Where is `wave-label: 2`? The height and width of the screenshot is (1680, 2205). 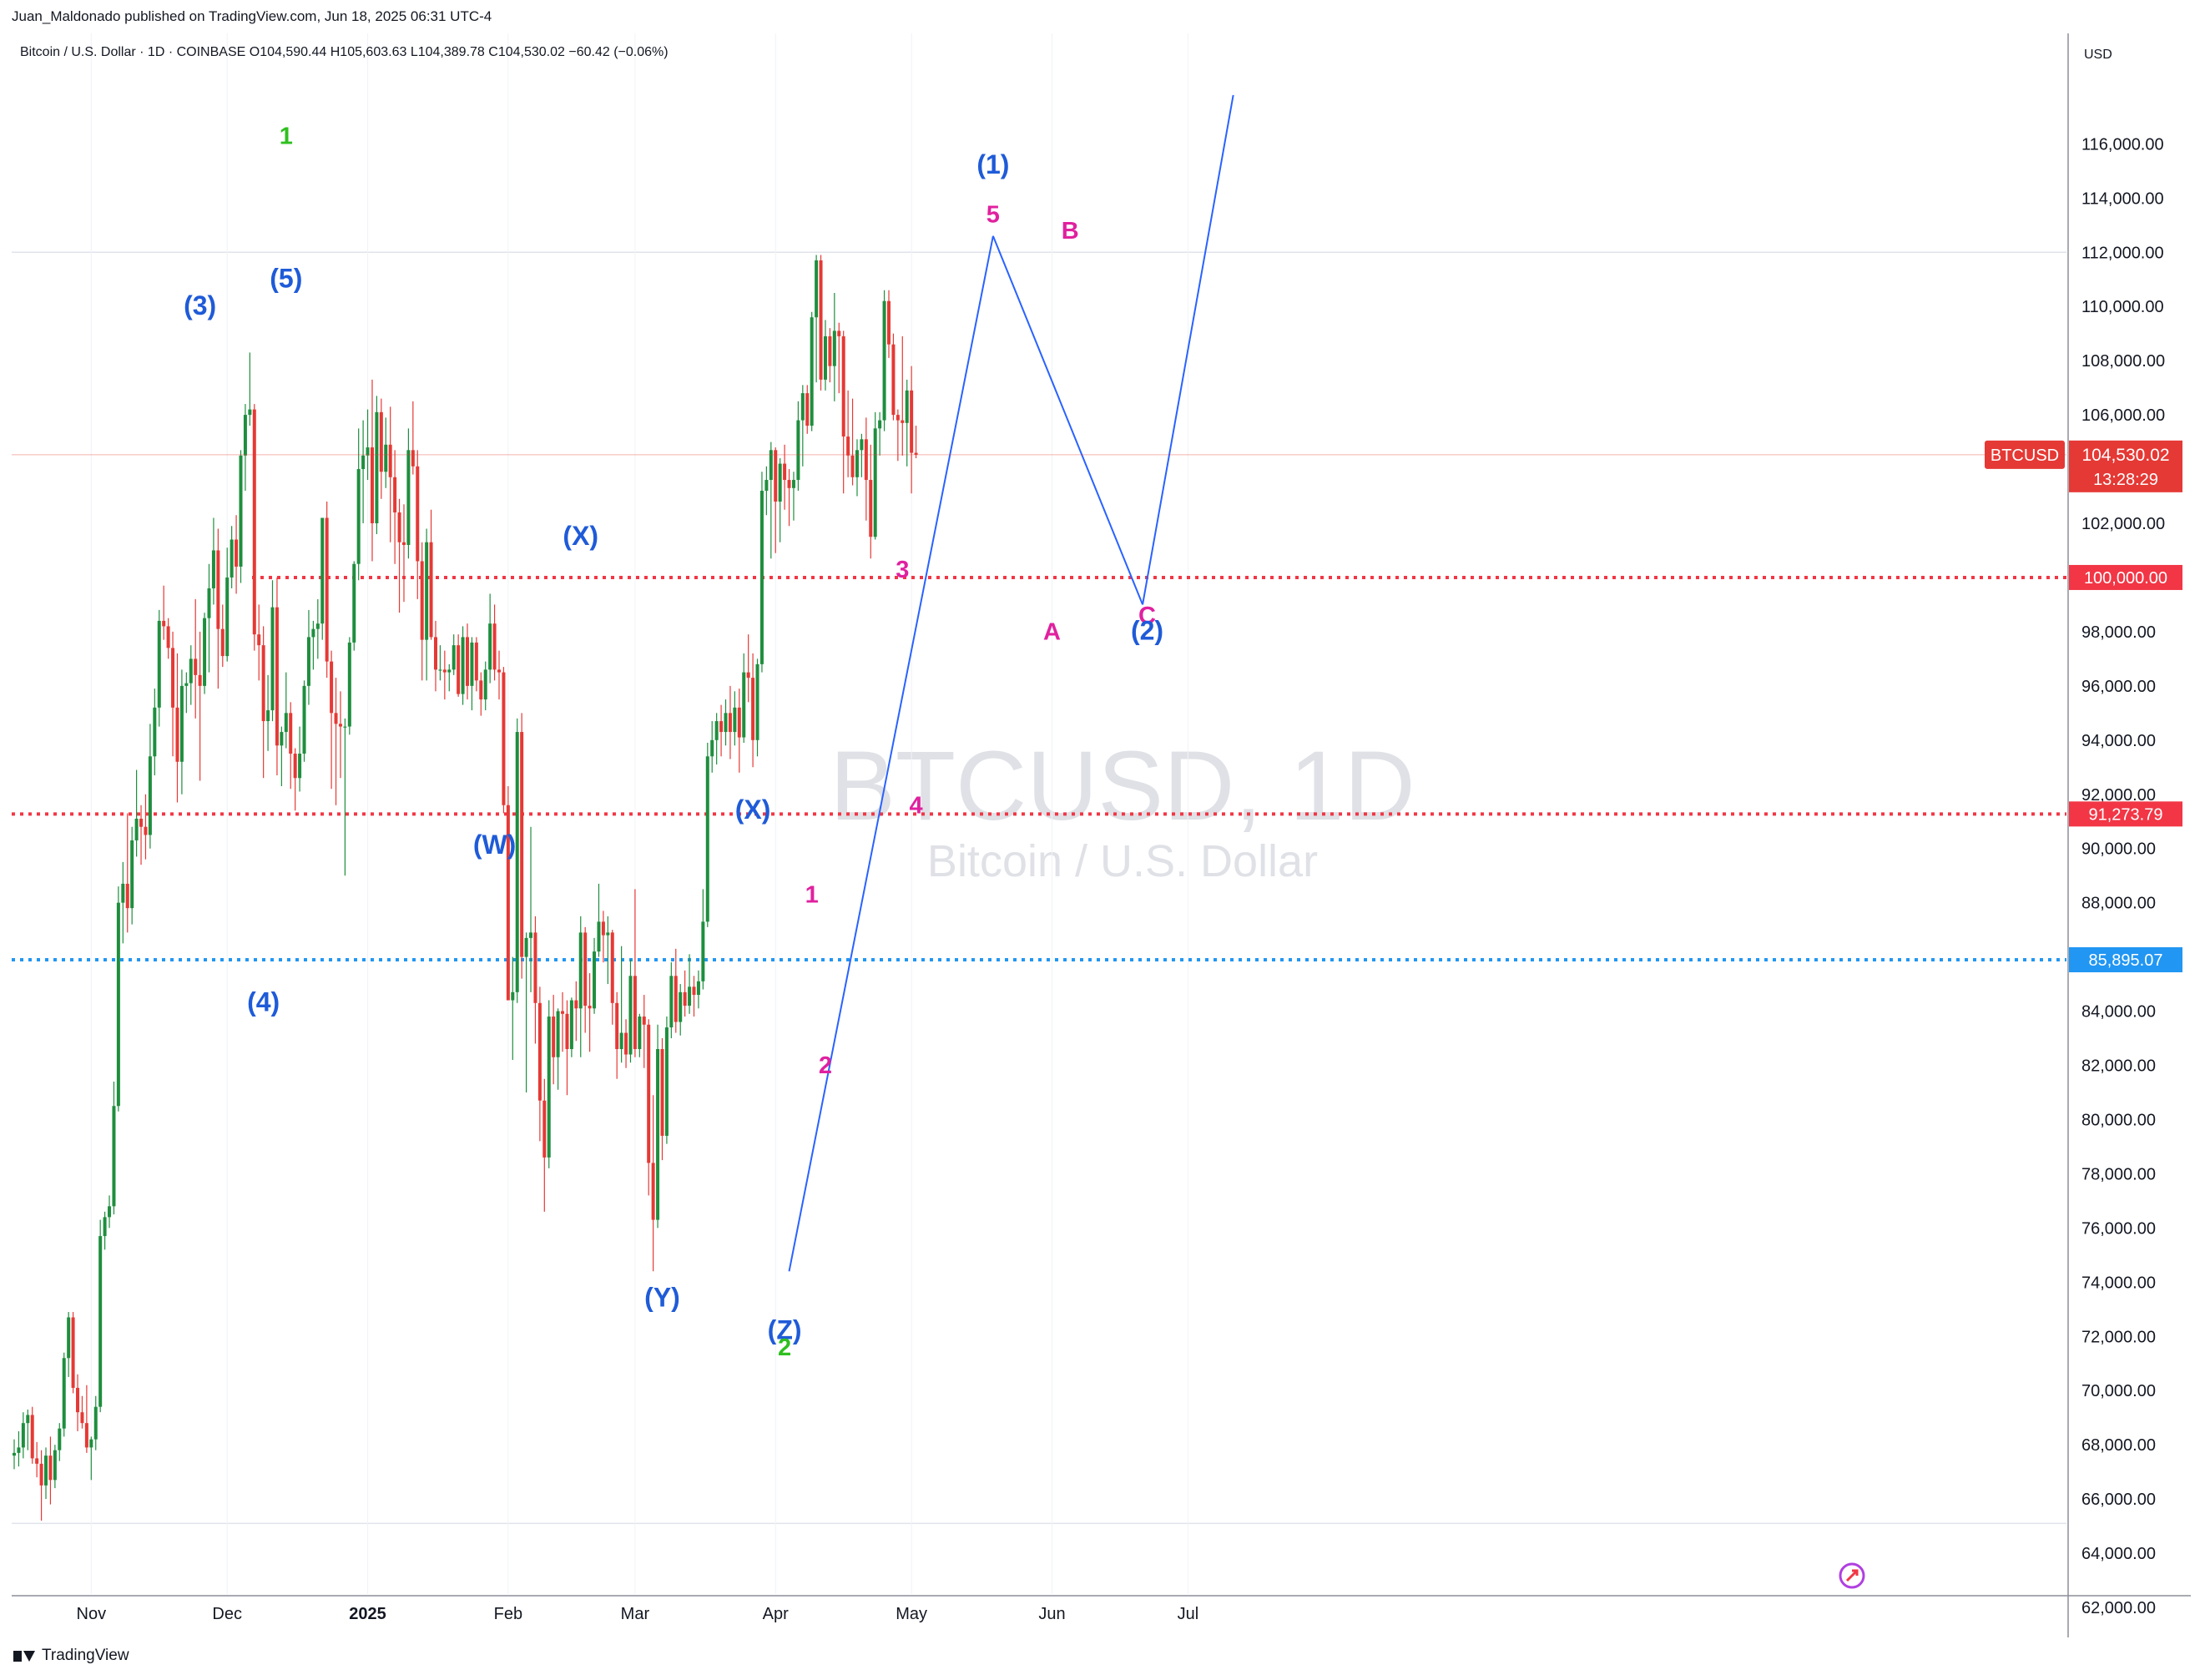
wave-label: 2 is located at coordinates (826, 1065).